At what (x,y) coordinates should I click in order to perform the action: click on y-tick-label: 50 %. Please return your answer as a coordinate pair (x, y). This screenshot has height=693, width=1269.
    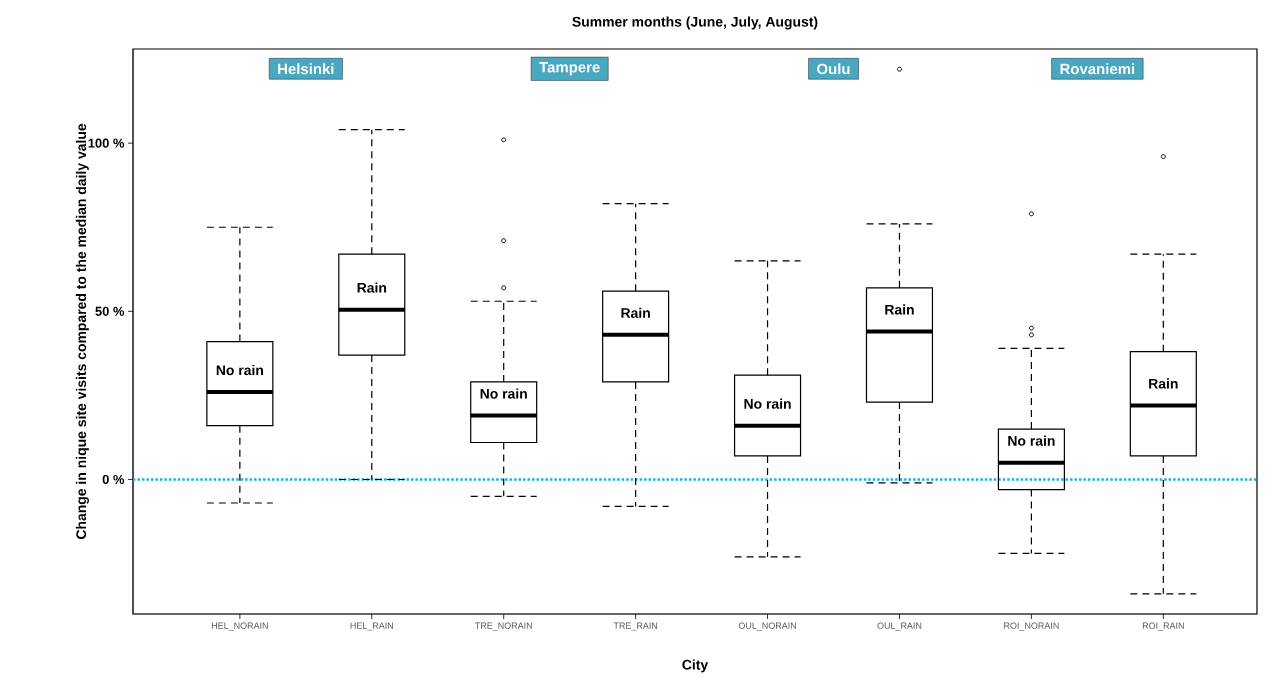
    Looking at the image, I should click on (110, 311).